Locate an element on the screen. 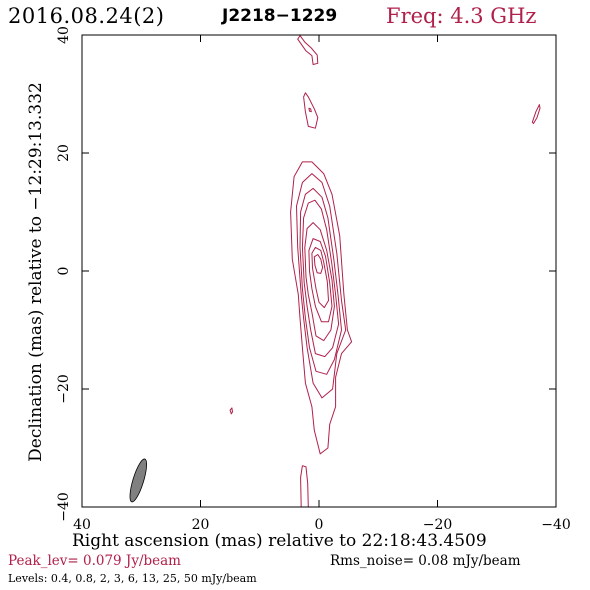 This screenshot has height=590, width=590. y-tick-label: 40 is located at coordinates (64, 35).